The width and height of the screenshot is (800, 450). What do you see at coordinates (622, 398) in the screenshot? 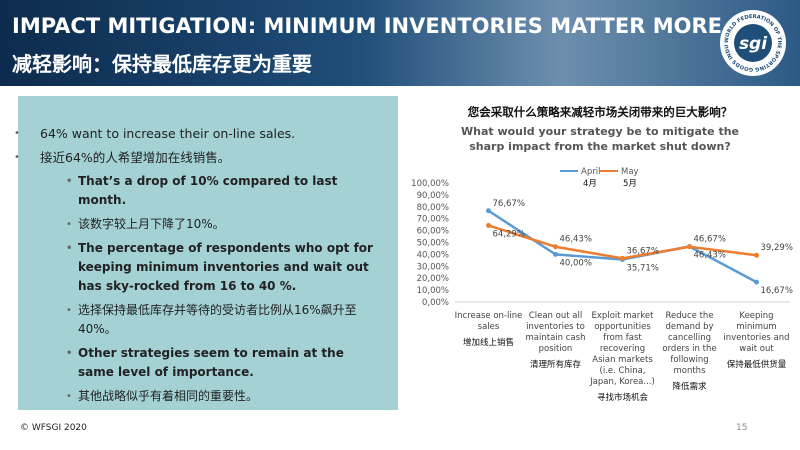
I see `x-tick-label-zh: 寻找市场机会` at bounding box center [622, 398].